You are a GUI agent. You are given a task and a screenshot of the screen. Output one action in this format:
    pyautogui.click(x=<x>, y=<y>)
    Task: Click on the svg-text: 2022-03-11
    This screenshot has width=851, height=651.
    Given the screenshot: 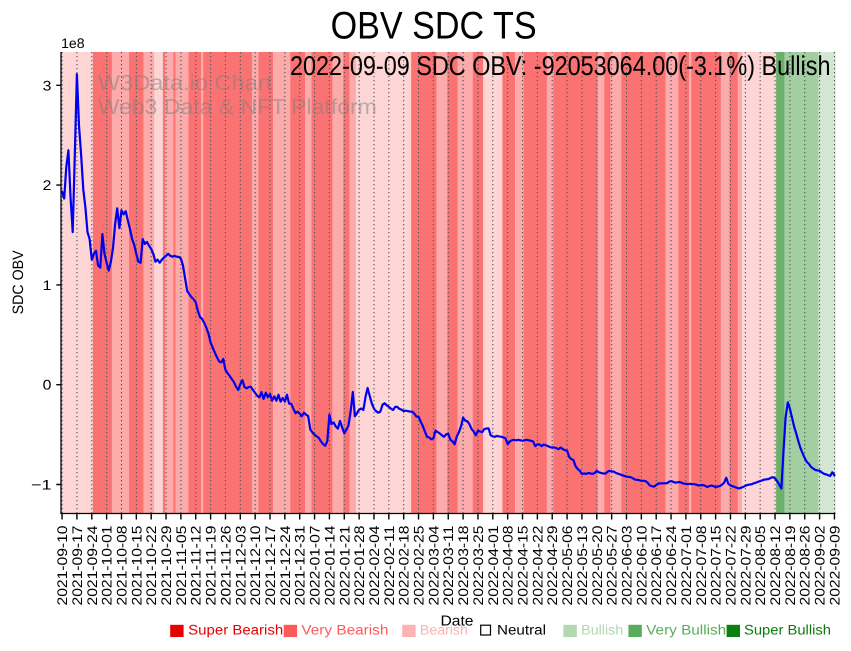 What is the action you would take?
    pyautogui.click(x=448, y=565)
    